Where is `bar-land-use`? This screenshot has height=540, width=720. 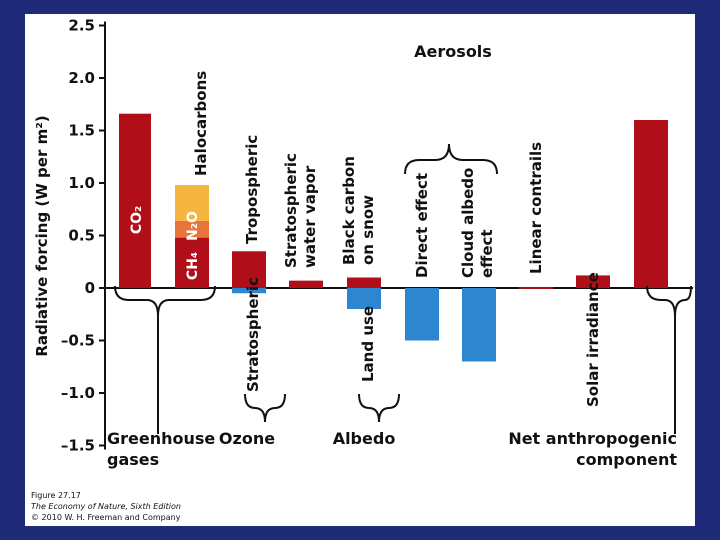 bar-land-use is located at coordinates (364, 298).